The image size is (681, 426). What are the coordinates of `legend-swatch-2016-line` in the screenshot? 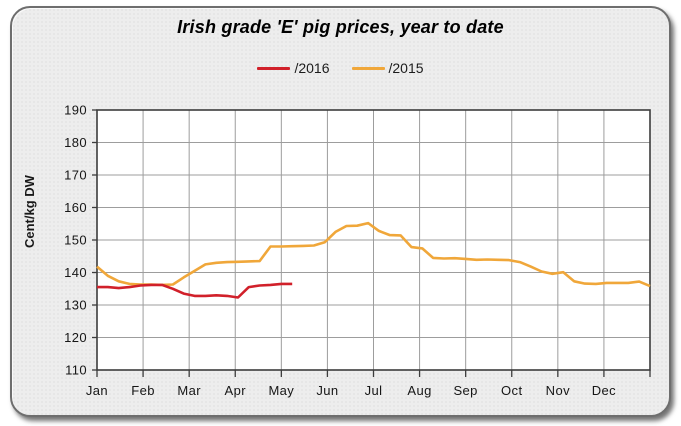 It's located at (274, 68).